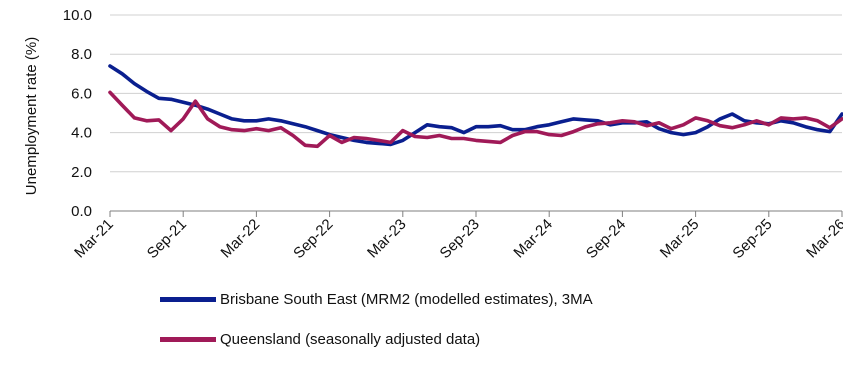  I want to click on x-tick-label: Mar-24, so click(533, 239).